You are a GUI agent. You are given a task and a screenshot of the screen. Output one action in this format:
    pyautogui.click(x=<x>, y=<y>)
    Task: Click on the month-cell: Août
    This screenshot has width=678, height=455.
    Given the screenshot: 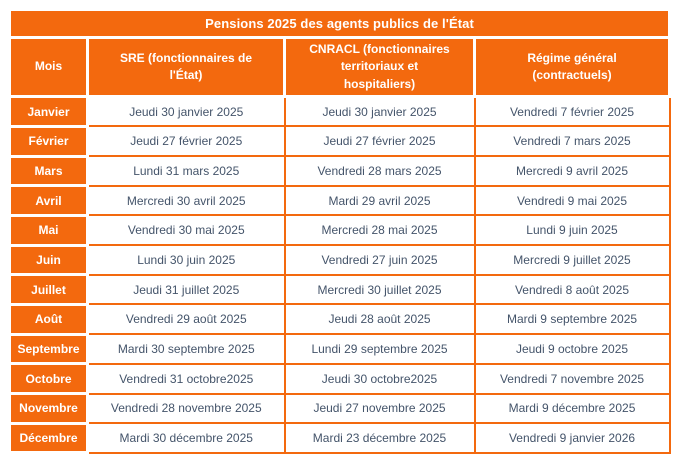 What is the action you would take?
    pyautogui.click(x=48, y=319)
    